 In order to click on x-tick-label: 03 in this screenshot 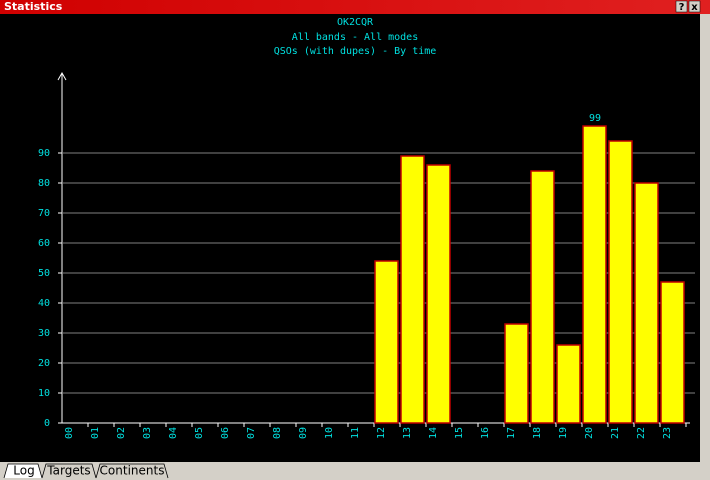, I will do `click(147, 433)`.